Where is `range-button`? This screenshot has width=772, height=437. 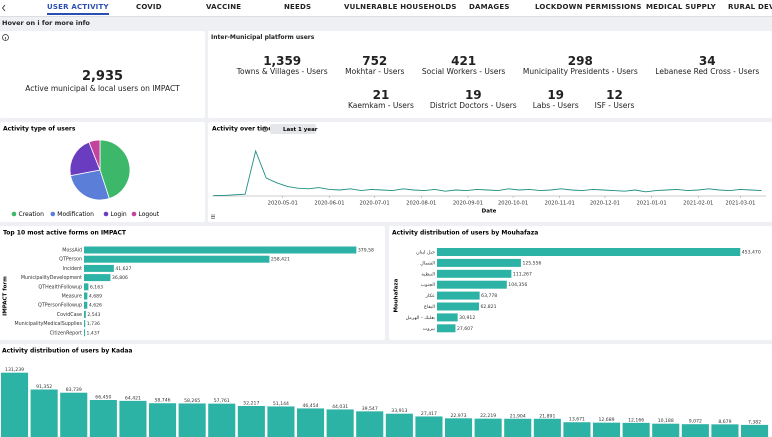 range-button is located at coordinates (293, 129).